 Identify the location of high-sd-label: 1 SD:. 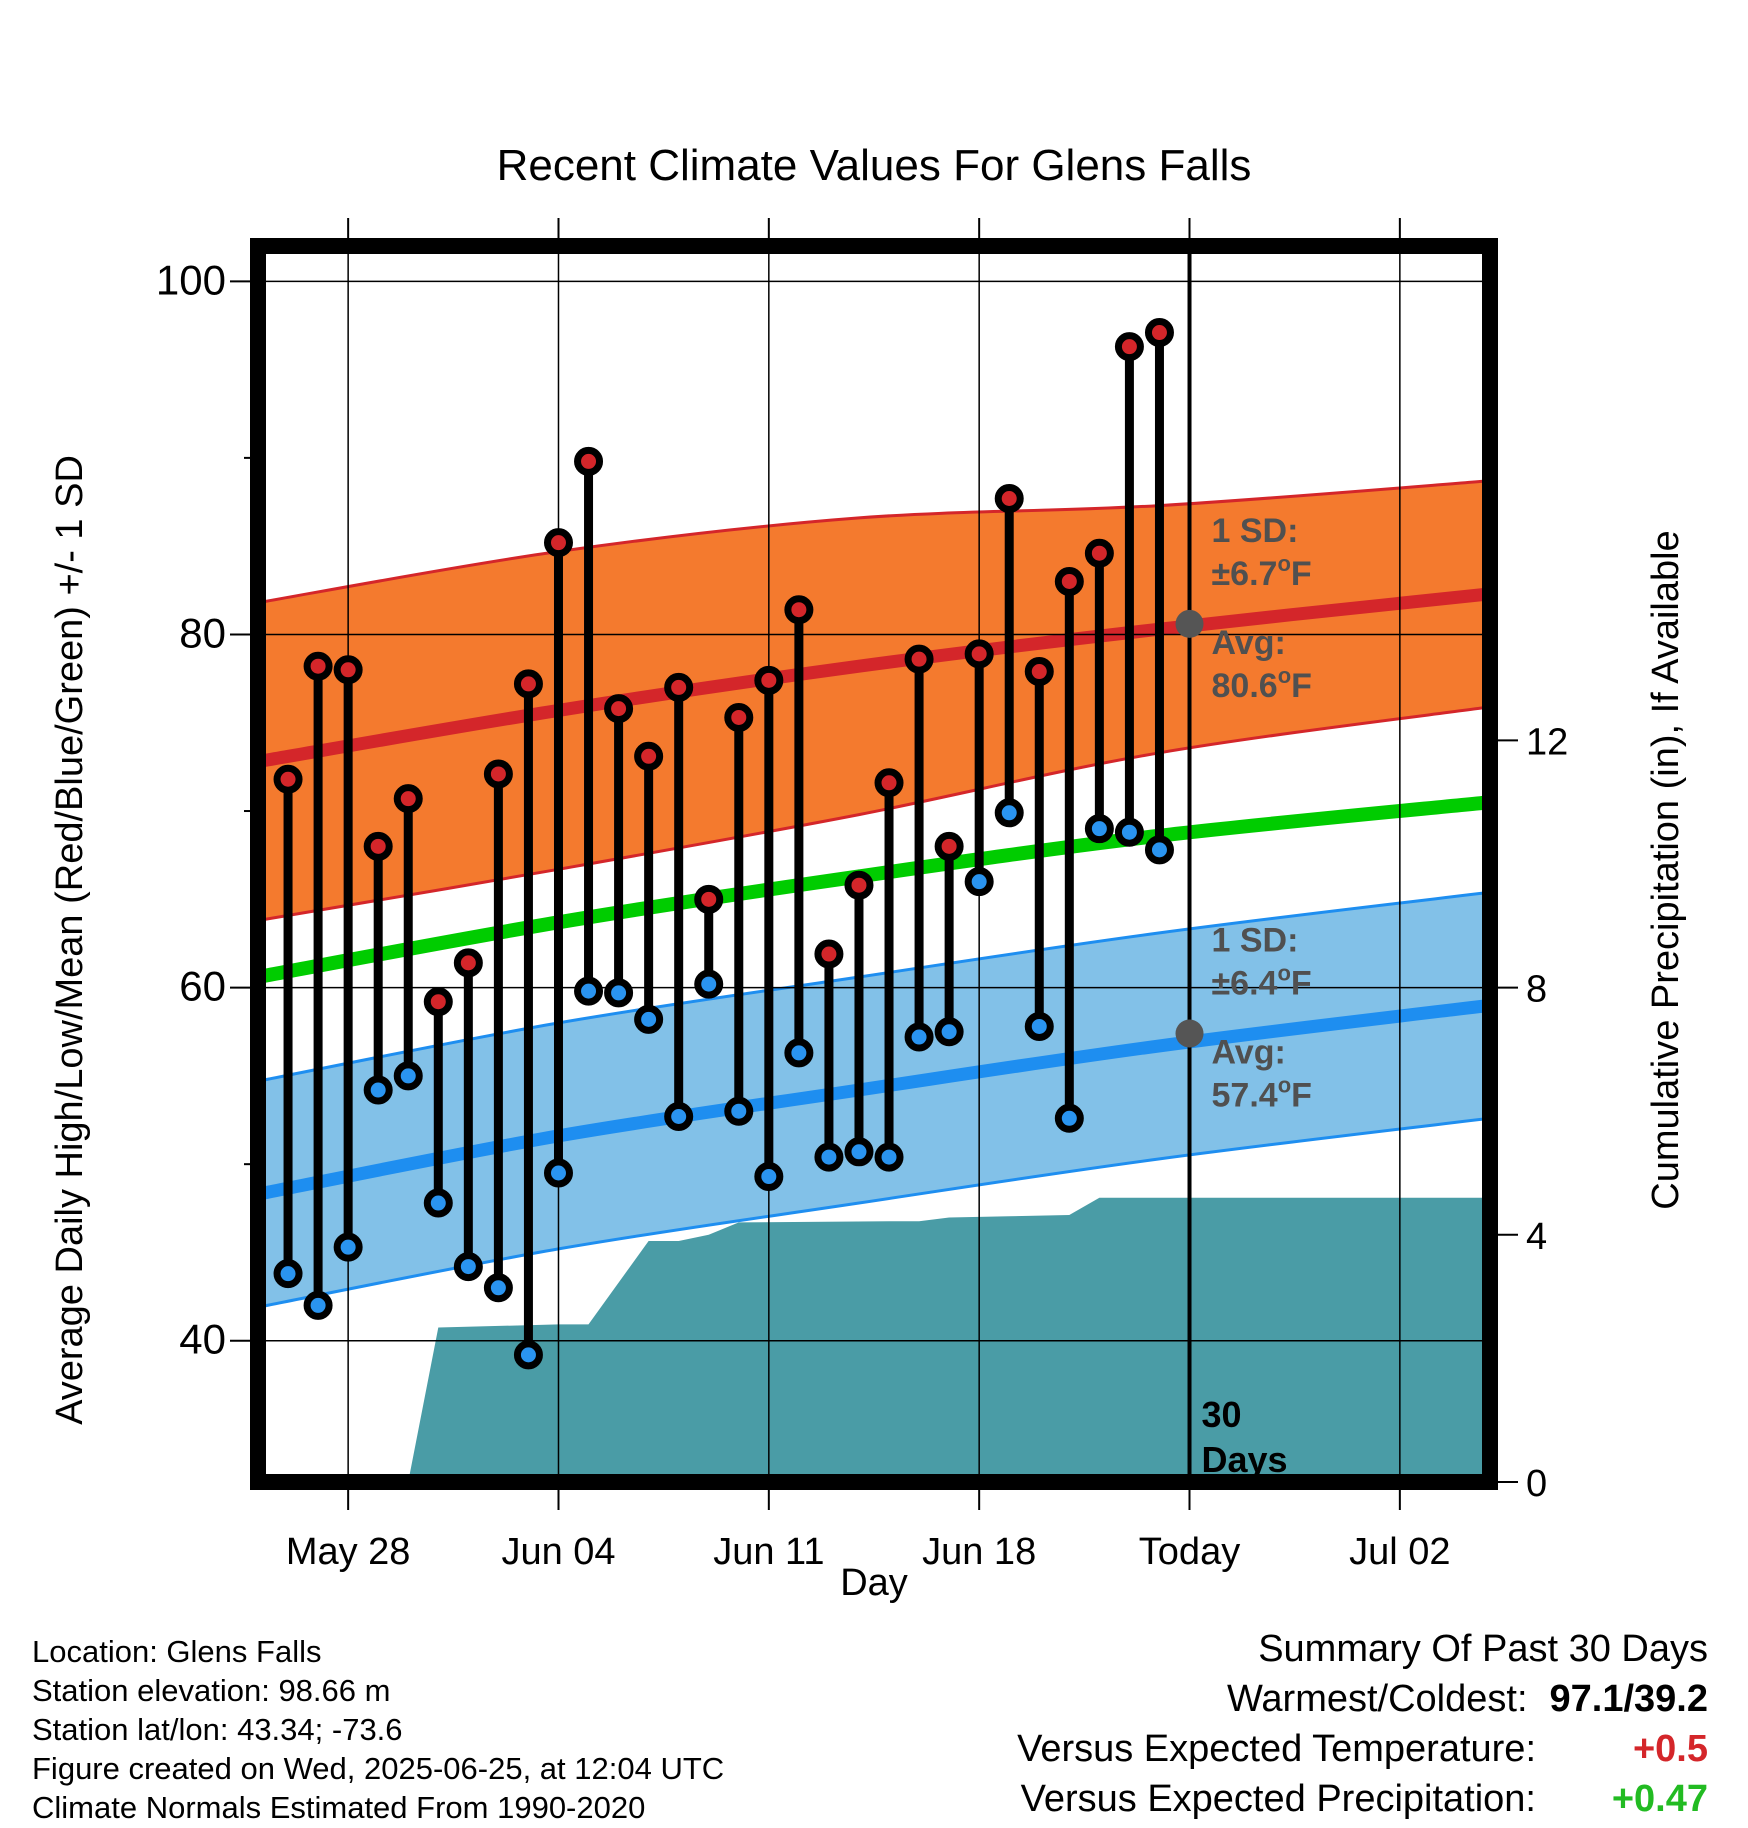
(1255, 531).